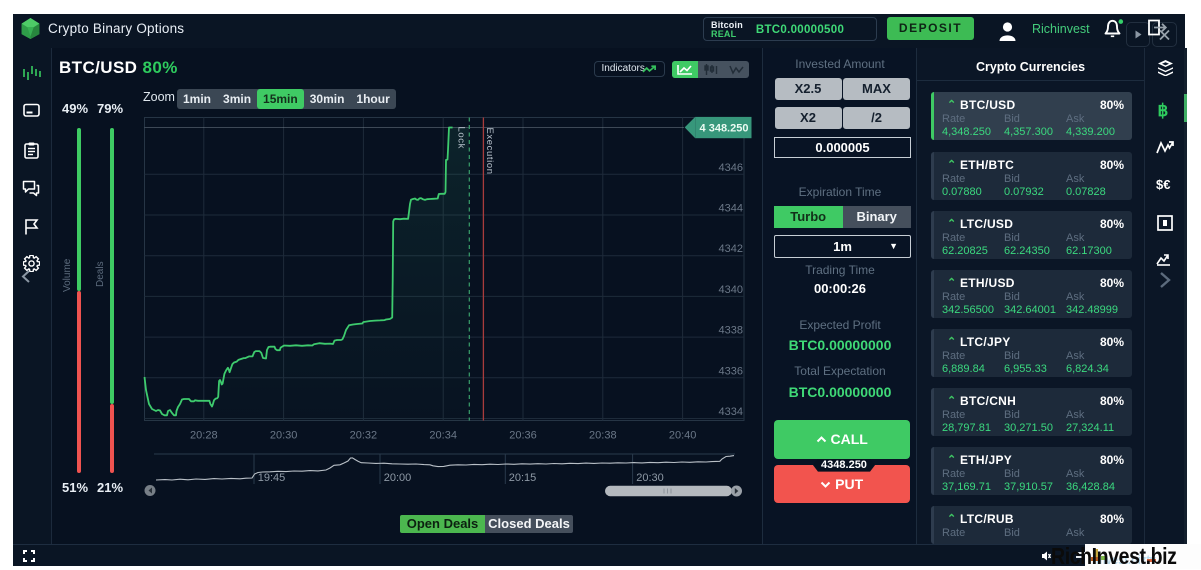 The image size is (1201, 570). What do you see at coordinates (461, 138) in the screenshot?
I see `svg-text: Lock` at bounding box center [461, 138].